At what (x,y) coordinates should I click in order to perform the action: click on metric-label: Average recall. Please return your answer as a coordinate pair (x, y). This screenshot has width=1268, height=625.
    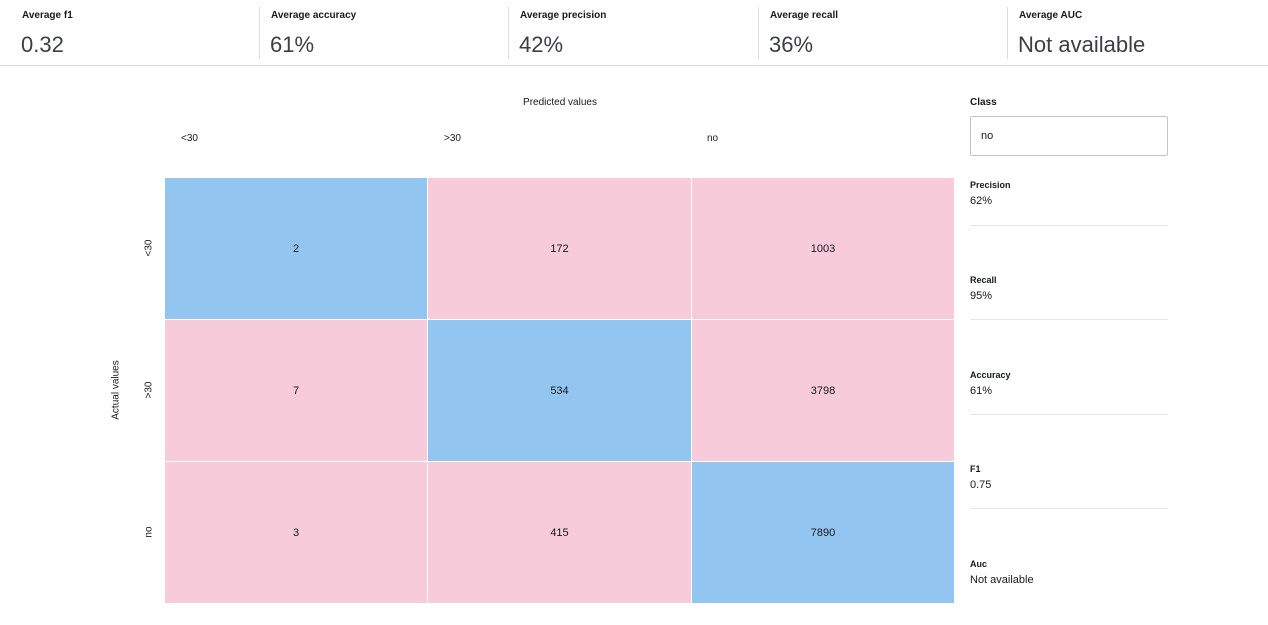
    Looking at the image, I should click on (804, 15).